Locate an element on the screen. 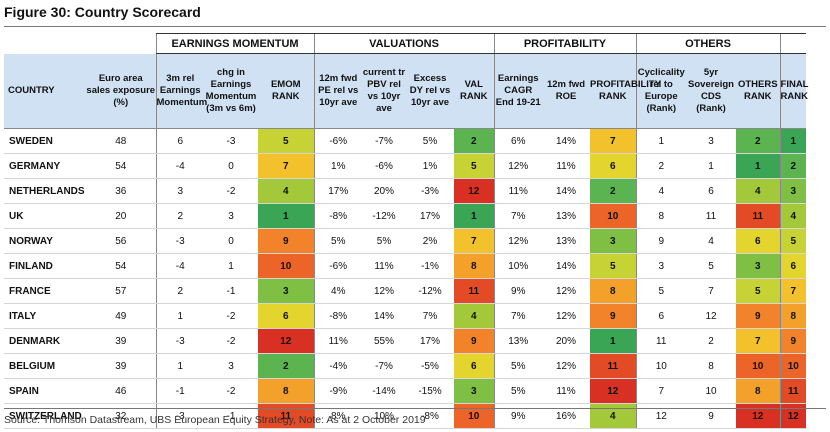 This screenshot has width=830, height=432. country-name: SWITZERLAND is located at coordinates (45, 416).